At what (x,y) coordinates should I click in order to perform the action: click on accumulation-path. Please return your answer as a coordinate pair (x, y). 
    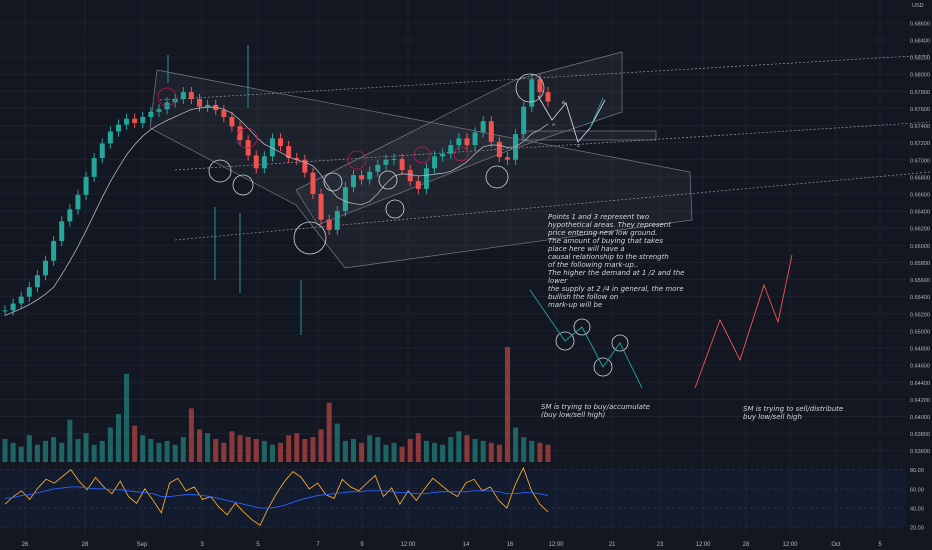
    Looking at the image, I should click on (586, 339).